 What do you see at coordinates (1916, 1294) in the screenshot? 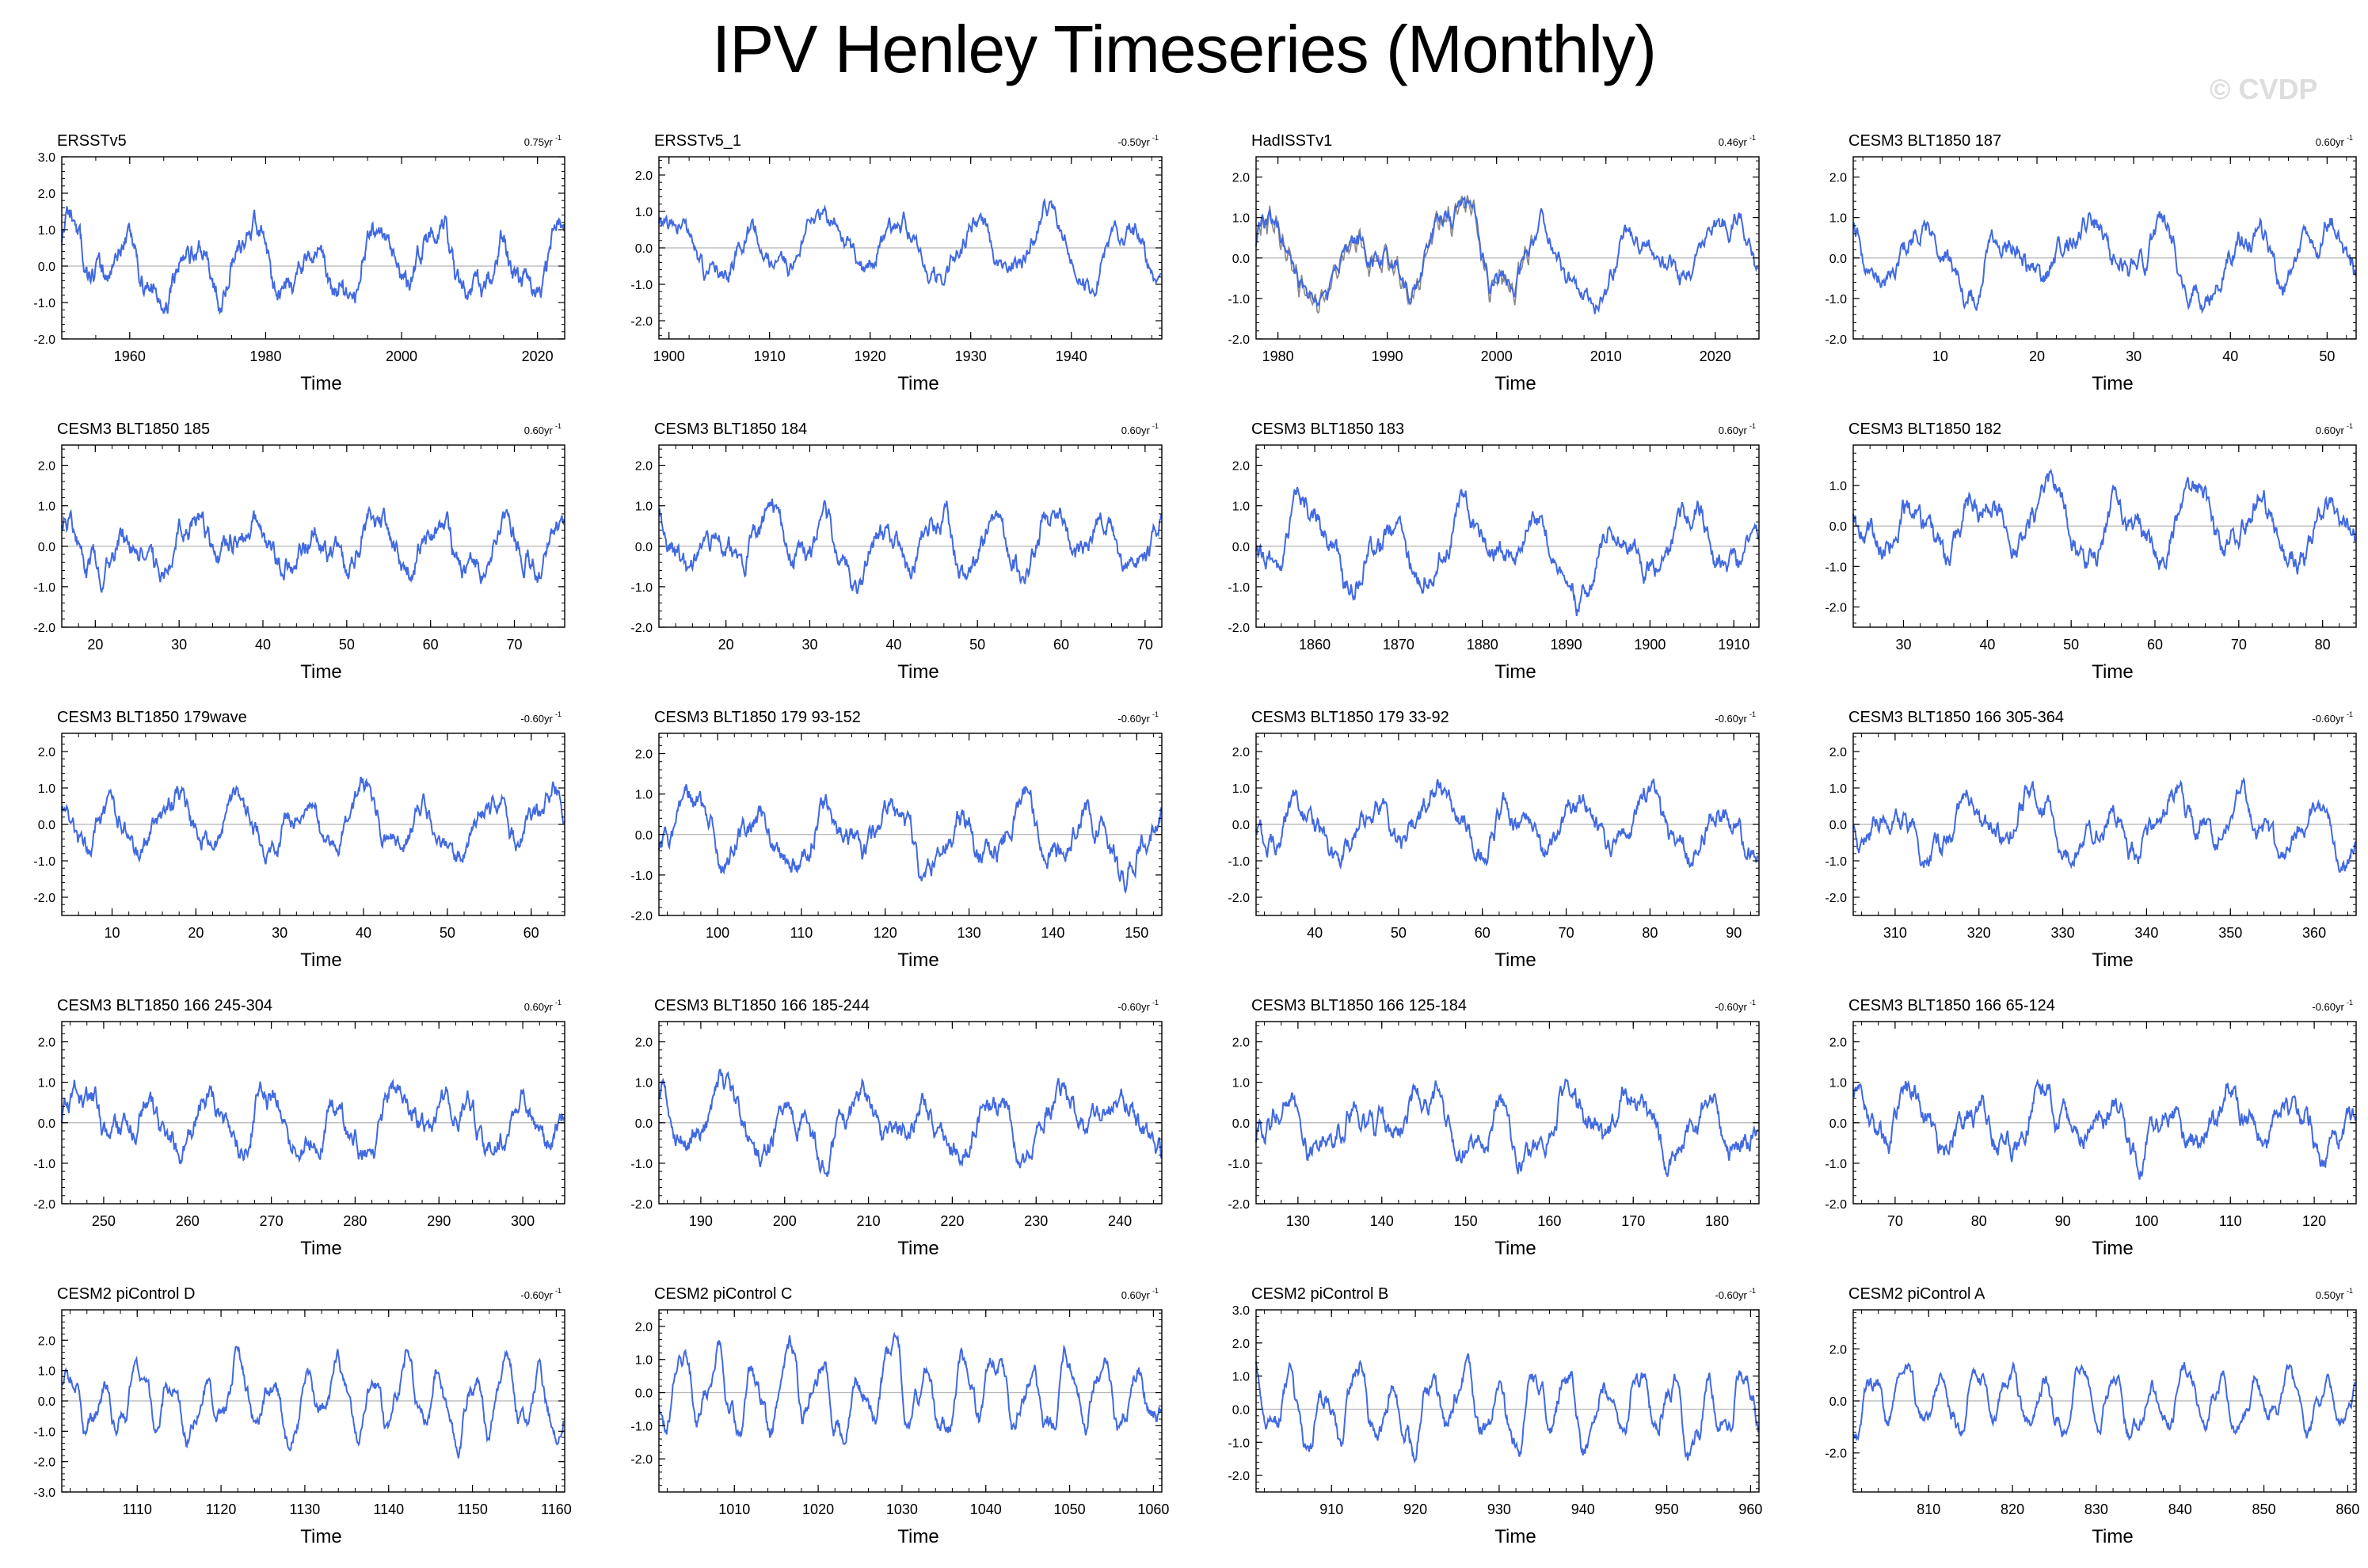
I see `panel-title: CESM2 piControl A` at bounding box center [1916, 1294].